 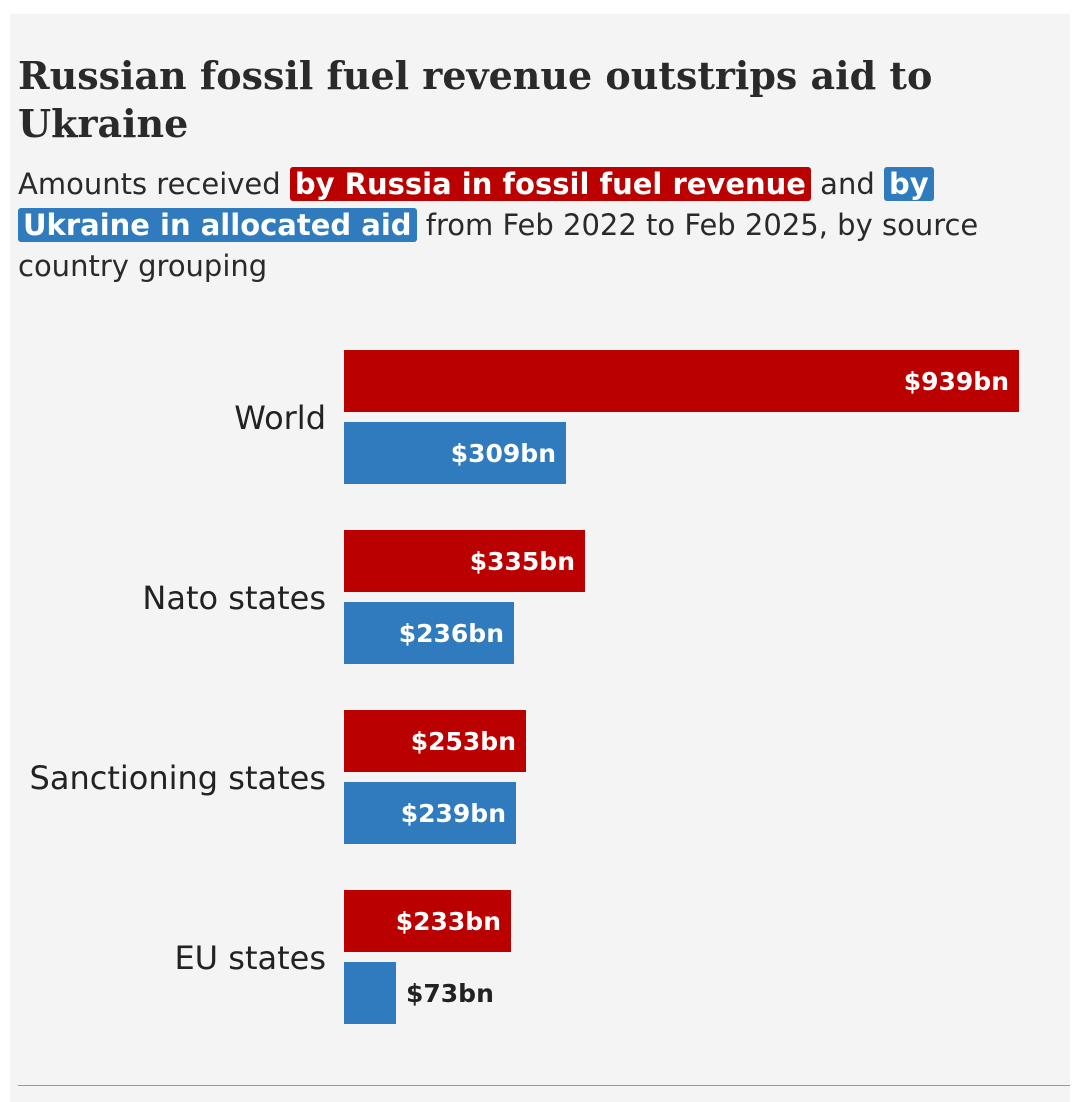 What do you see at coordinates (503, 453) in the screenshot?
I see `ukraine-value-label-world: $309bn` at bounding box center [503, 453].